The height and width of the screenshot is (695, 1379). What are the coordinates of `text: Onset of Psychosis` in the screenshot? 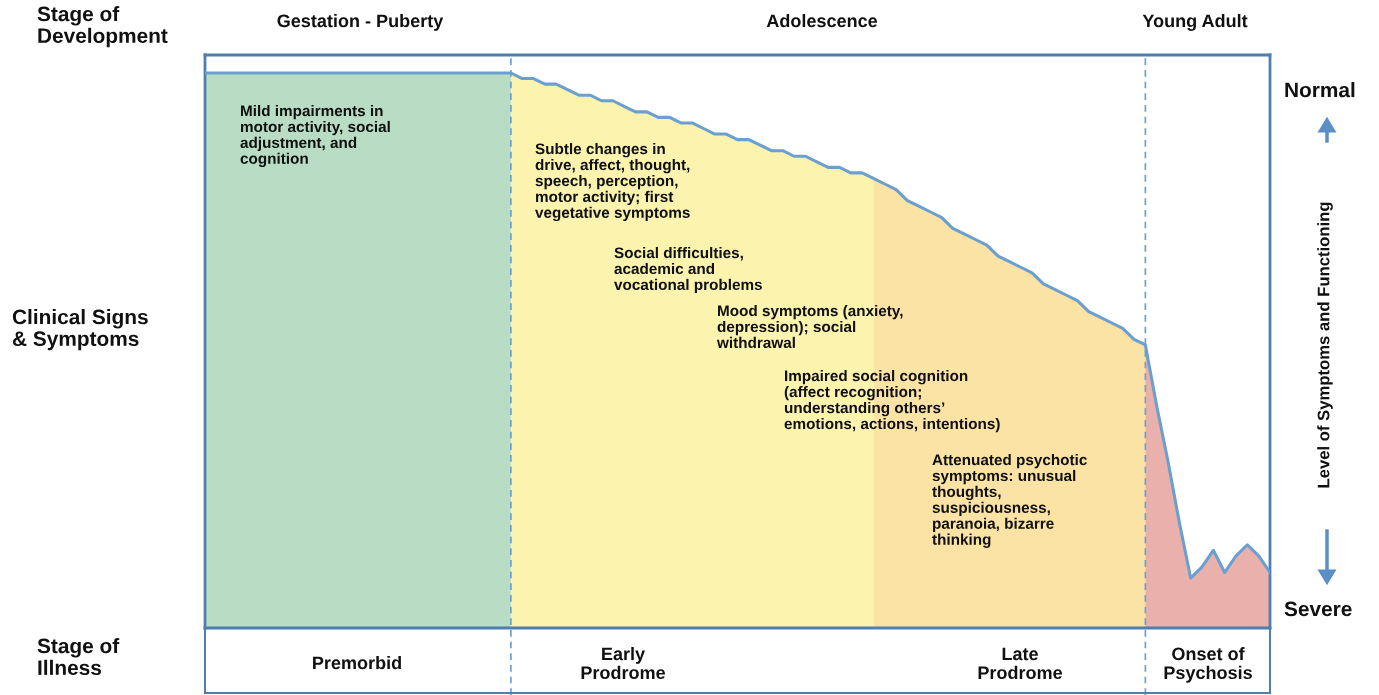 It's located at (1208, 665).